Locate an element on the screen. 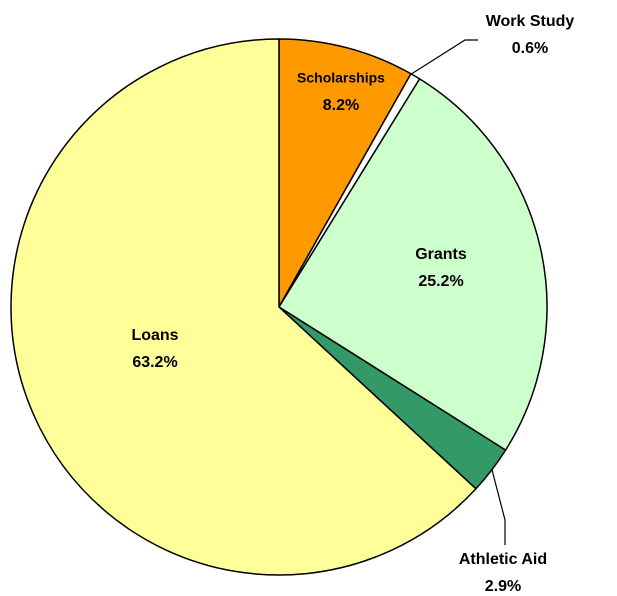  slice-label: Athletic Aid is located at coordinates (503, 559).